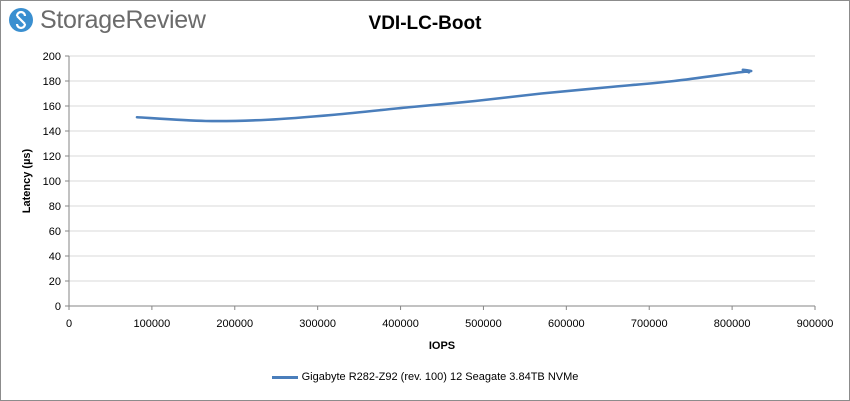 The width and height of the screenshot is (850, 401). Describe the element at coordinates (815, 324) in the screenshot. I see `x-tick-label: 900000` at that location.